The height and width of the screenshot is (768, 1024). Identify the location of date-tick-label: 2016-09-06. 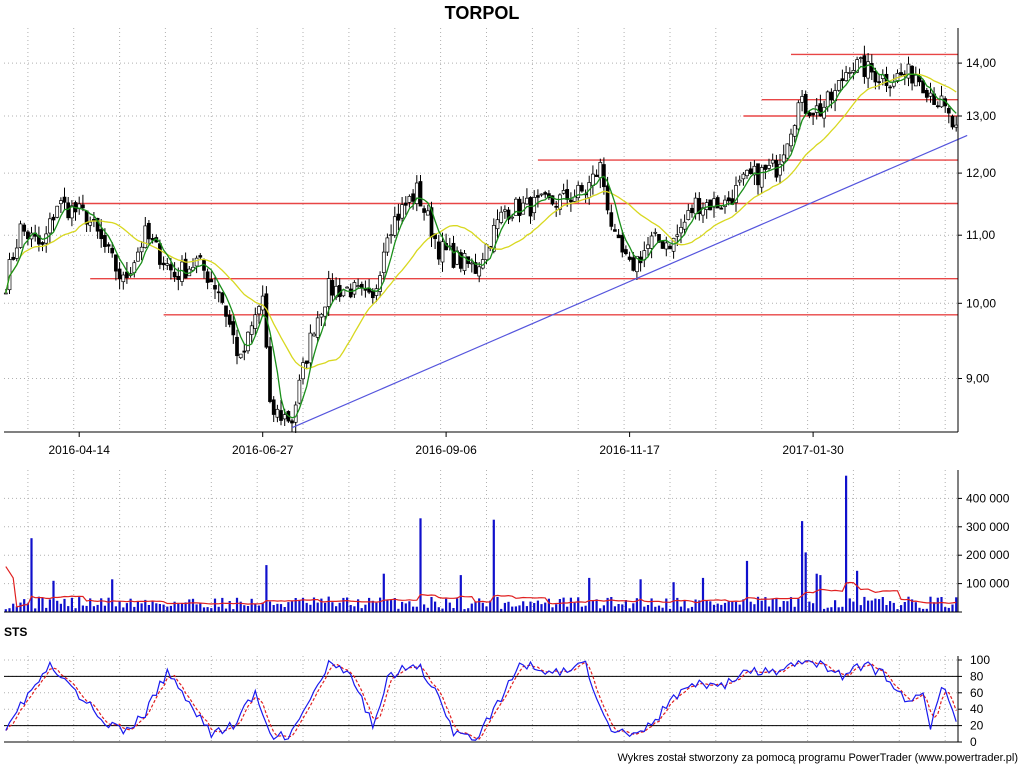
(446, 450).